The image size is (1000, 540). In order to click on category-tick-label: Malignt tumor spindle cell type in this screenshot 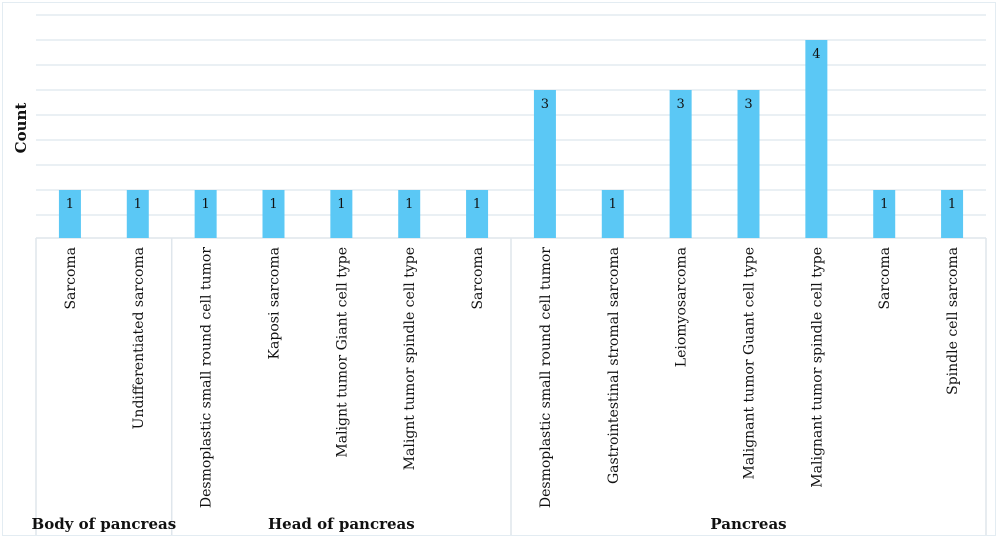, I will do `click(410, 358)`.